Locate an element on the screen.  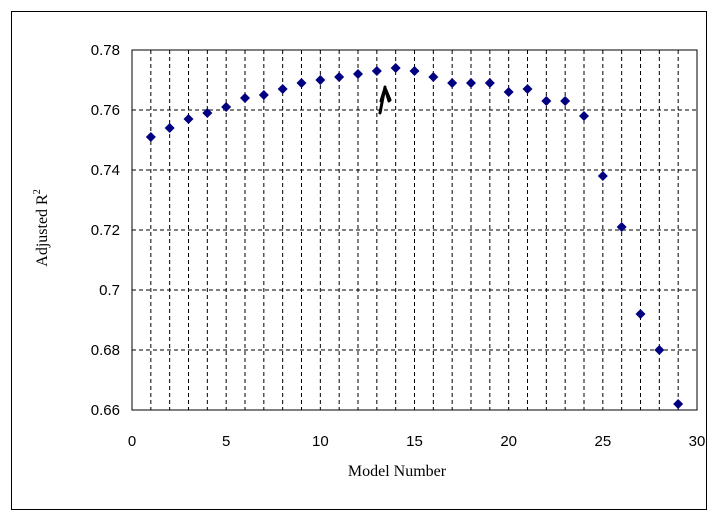
x-tick-label: 25 is located at coordinates (602, 441).